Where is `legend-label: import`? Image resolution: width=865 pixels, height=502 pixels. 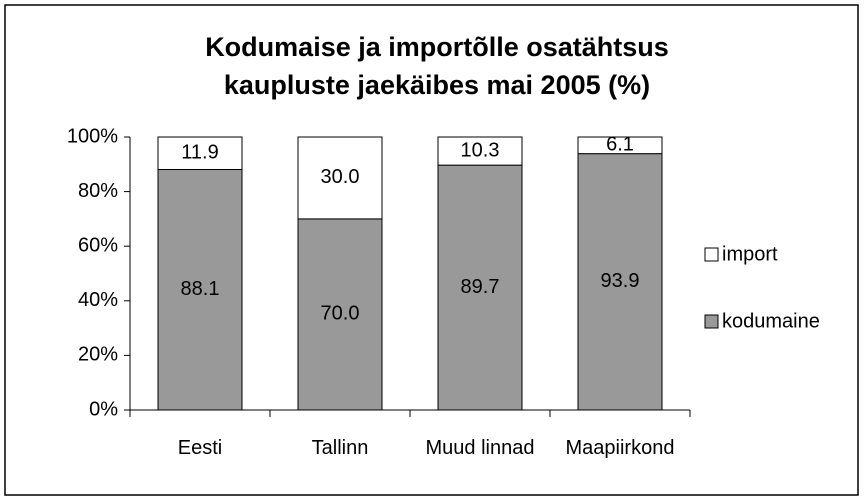 legend-label: import is located at coordinates (750, 254).